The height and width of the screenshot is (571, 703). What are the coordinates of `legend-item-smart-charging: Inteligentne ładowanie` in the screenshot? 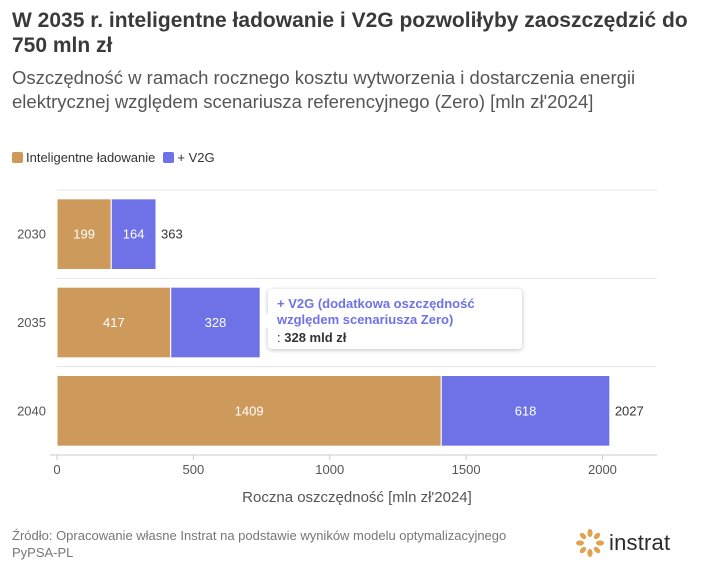 It's located at (83, 157).